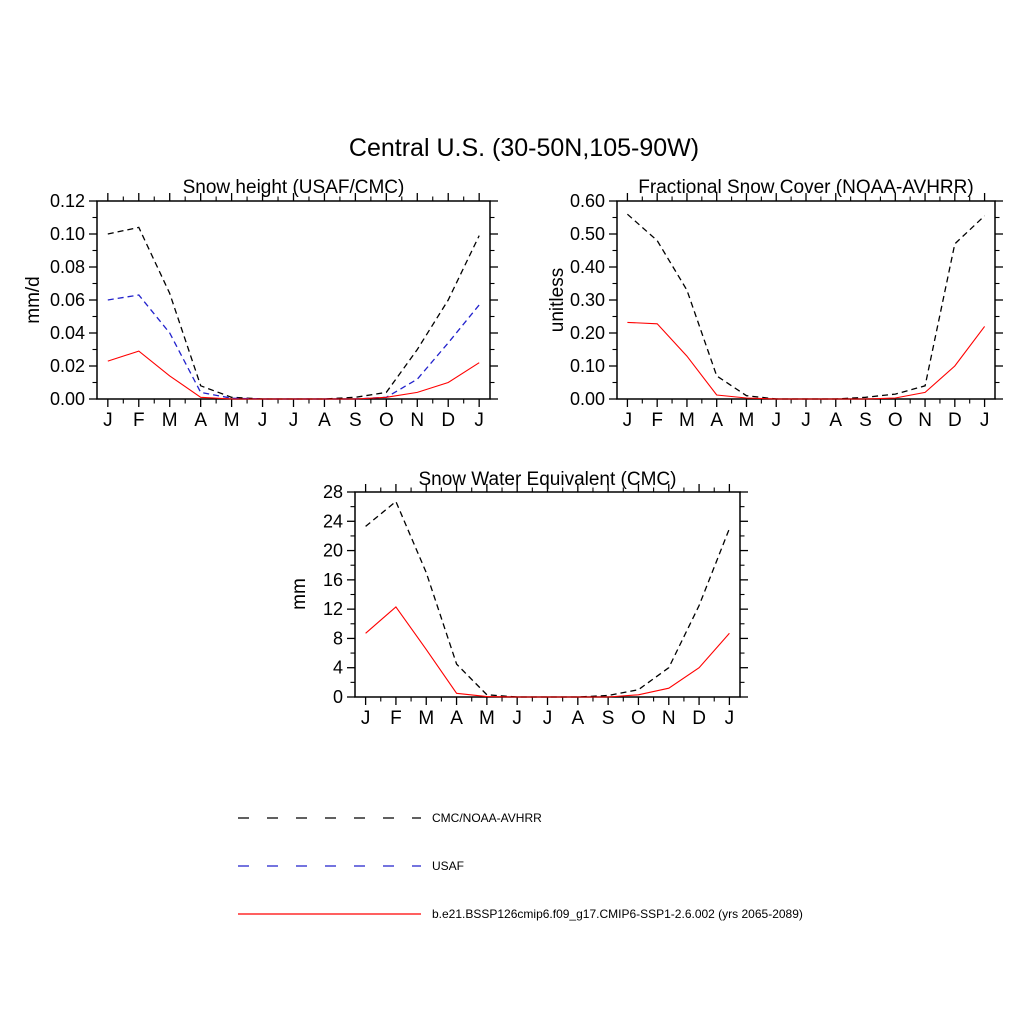 Image resolution: width=1024 pixels, height=1024 pixels. I want to click on snow-height-title: Snow height (USAF/CMC), so click(293, 187).